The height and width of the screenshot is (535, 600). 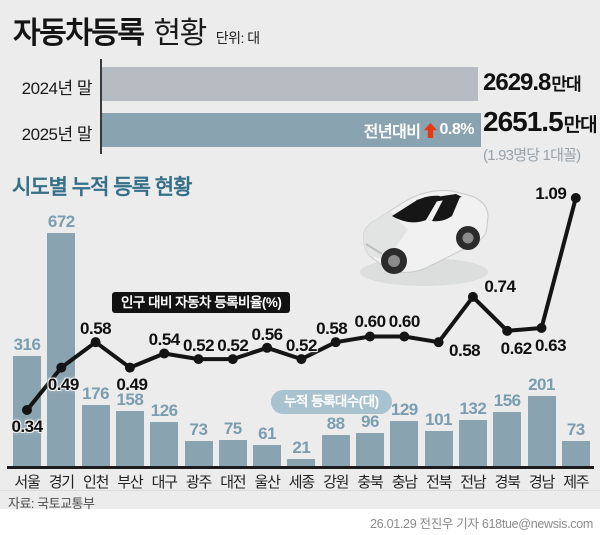 I want to click on unit-label: 단위: 대, so click(x=237, y=38).